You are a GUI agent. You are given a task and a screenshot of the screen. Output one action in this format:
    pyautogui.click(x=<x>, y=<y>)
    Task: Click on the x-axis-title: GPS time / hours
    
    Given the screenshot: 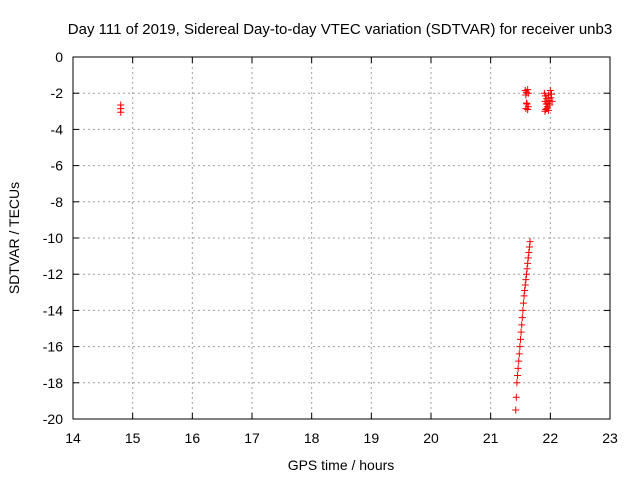 What is the action you would take?
    pyautogui.click(x=341, y=465)
    